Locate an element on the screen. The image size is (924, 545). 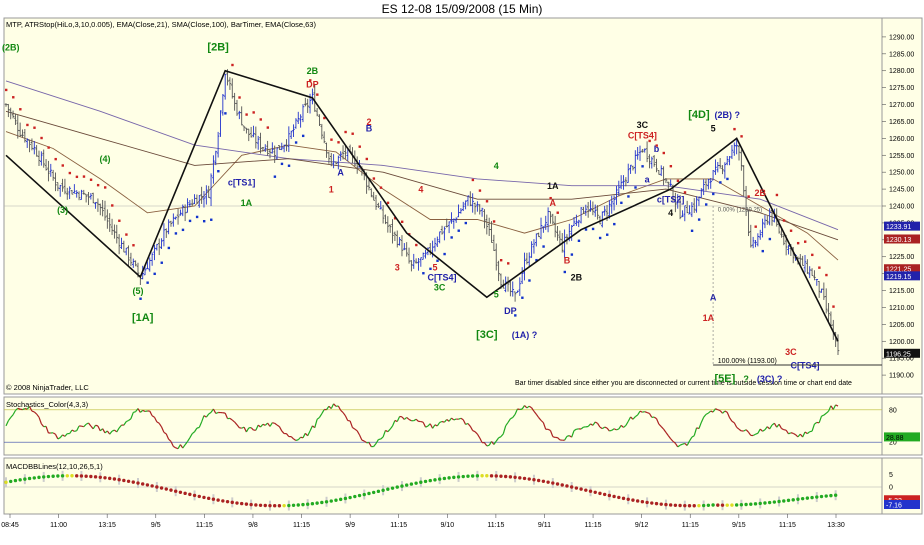
wave-label: B is located at coordinates (369, 129).